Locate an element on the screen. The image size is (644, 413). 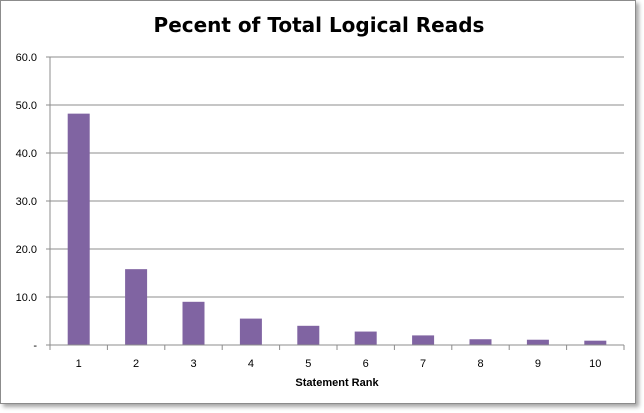
x-tick-label: 4 is located at coordinates (251, 364).